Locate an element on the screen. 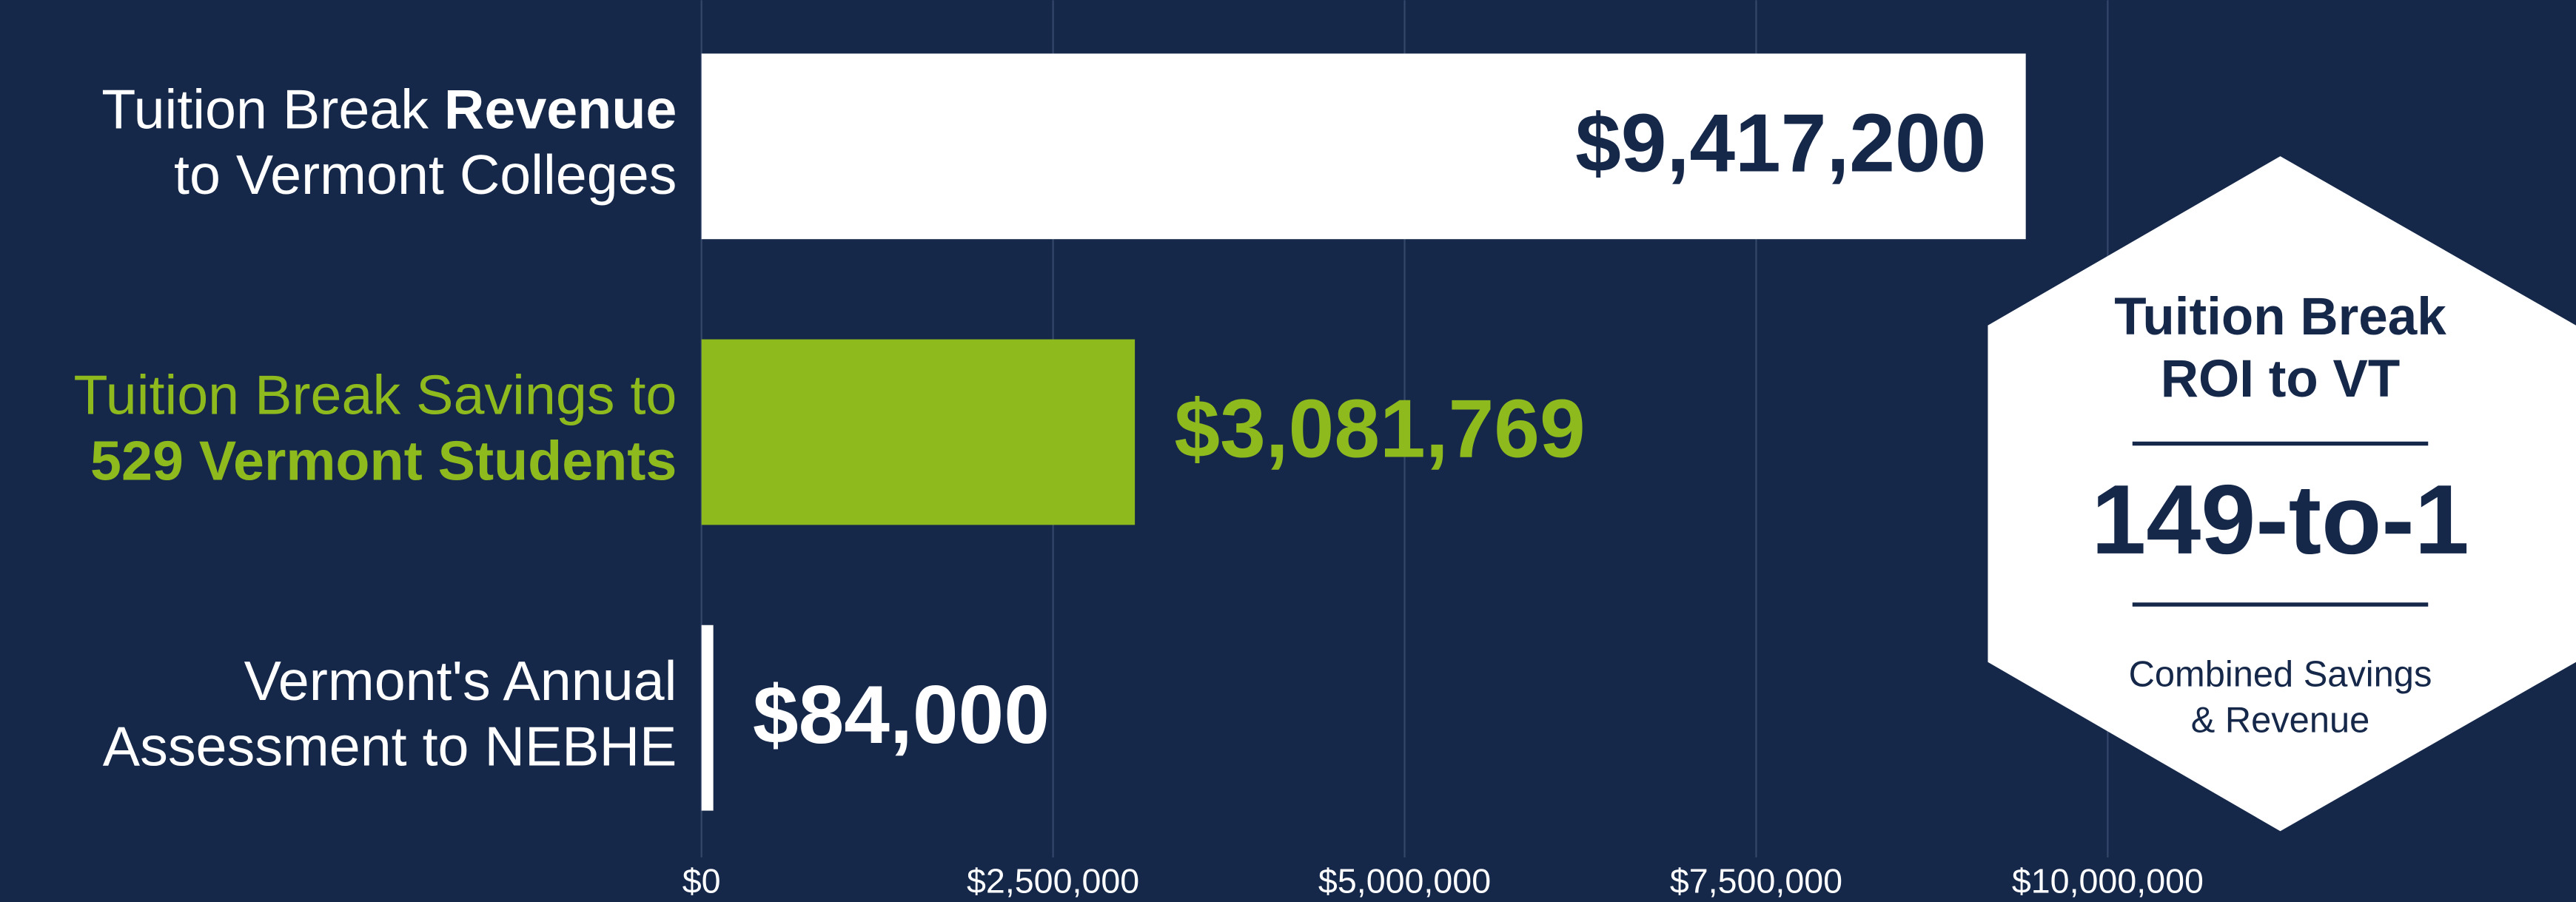 This screenshot has height=902, width=2576. category-label-part: Tuition Break Savings to is located at coordinates (375, 395).